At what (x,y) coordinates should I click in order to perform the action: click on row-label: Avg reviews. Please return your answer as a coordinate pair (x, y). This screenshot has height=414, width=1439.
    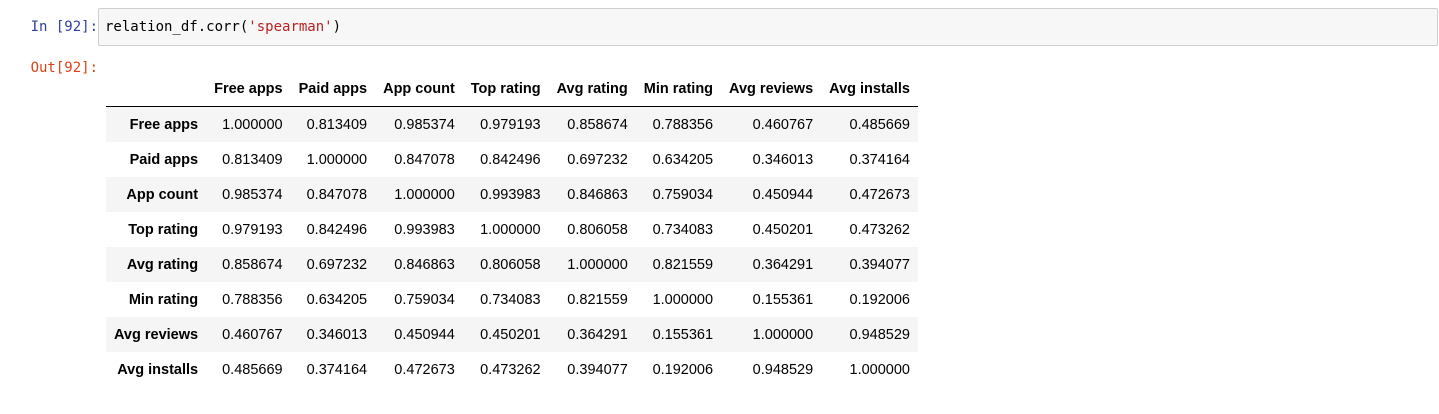
    Looking at the image, I should click on (156, 334).